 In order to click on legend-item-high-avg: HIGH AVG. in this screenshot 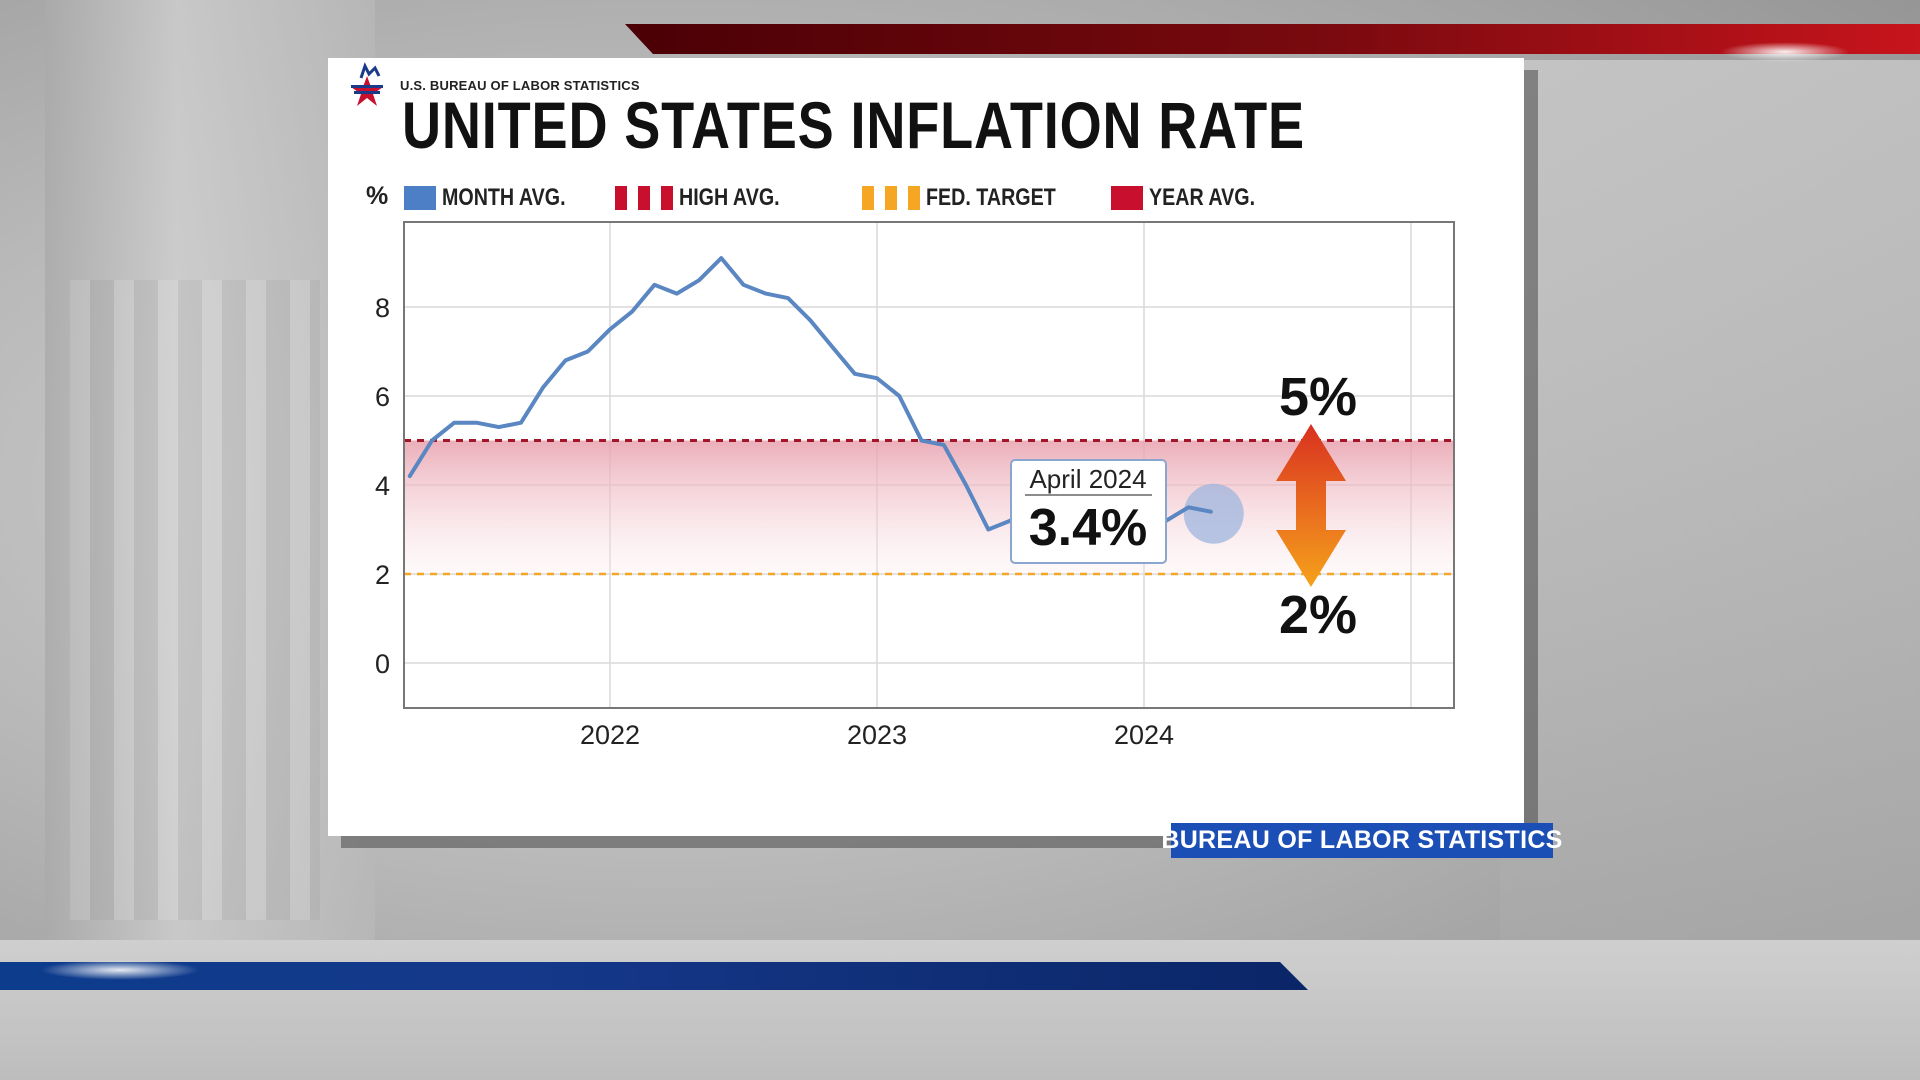, I will do `click(708, 198)`.